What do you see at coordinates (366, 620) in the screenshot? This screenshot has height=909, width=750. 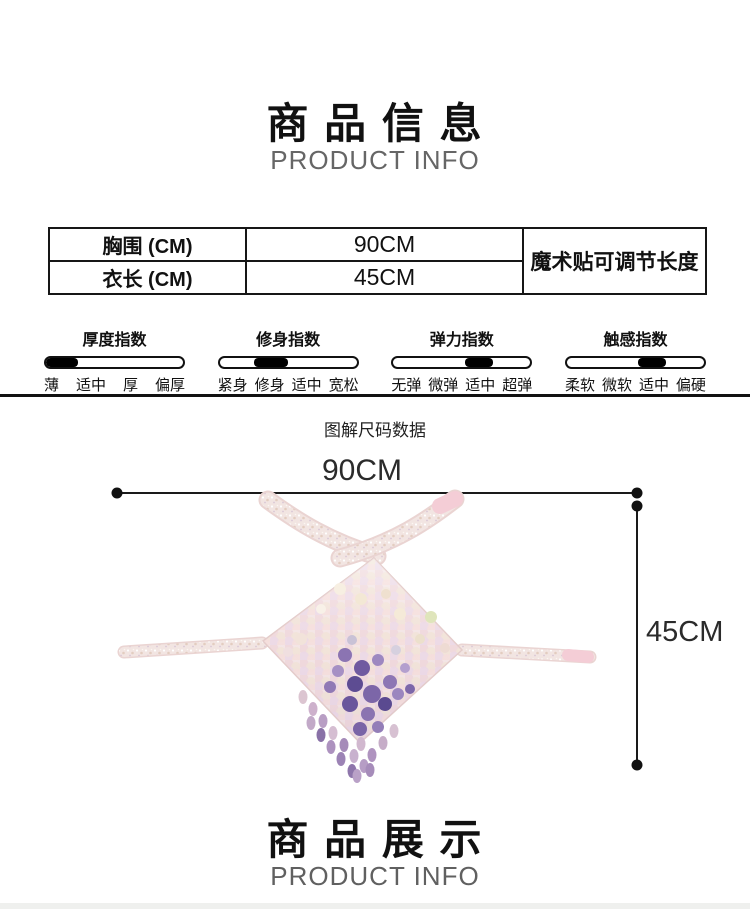 I see `sequin-highlights` at bounding box center [366, 620].